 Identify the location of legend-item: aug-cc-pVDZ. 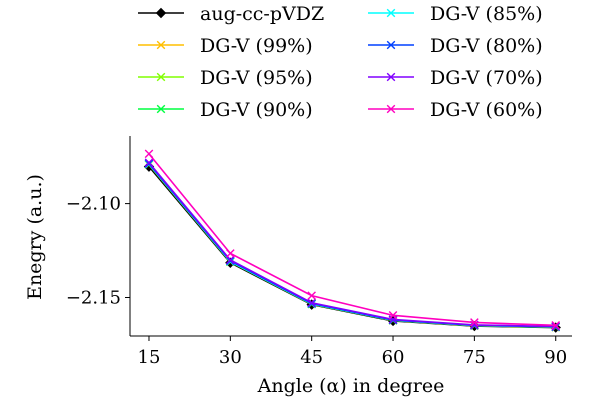
(231, 14).